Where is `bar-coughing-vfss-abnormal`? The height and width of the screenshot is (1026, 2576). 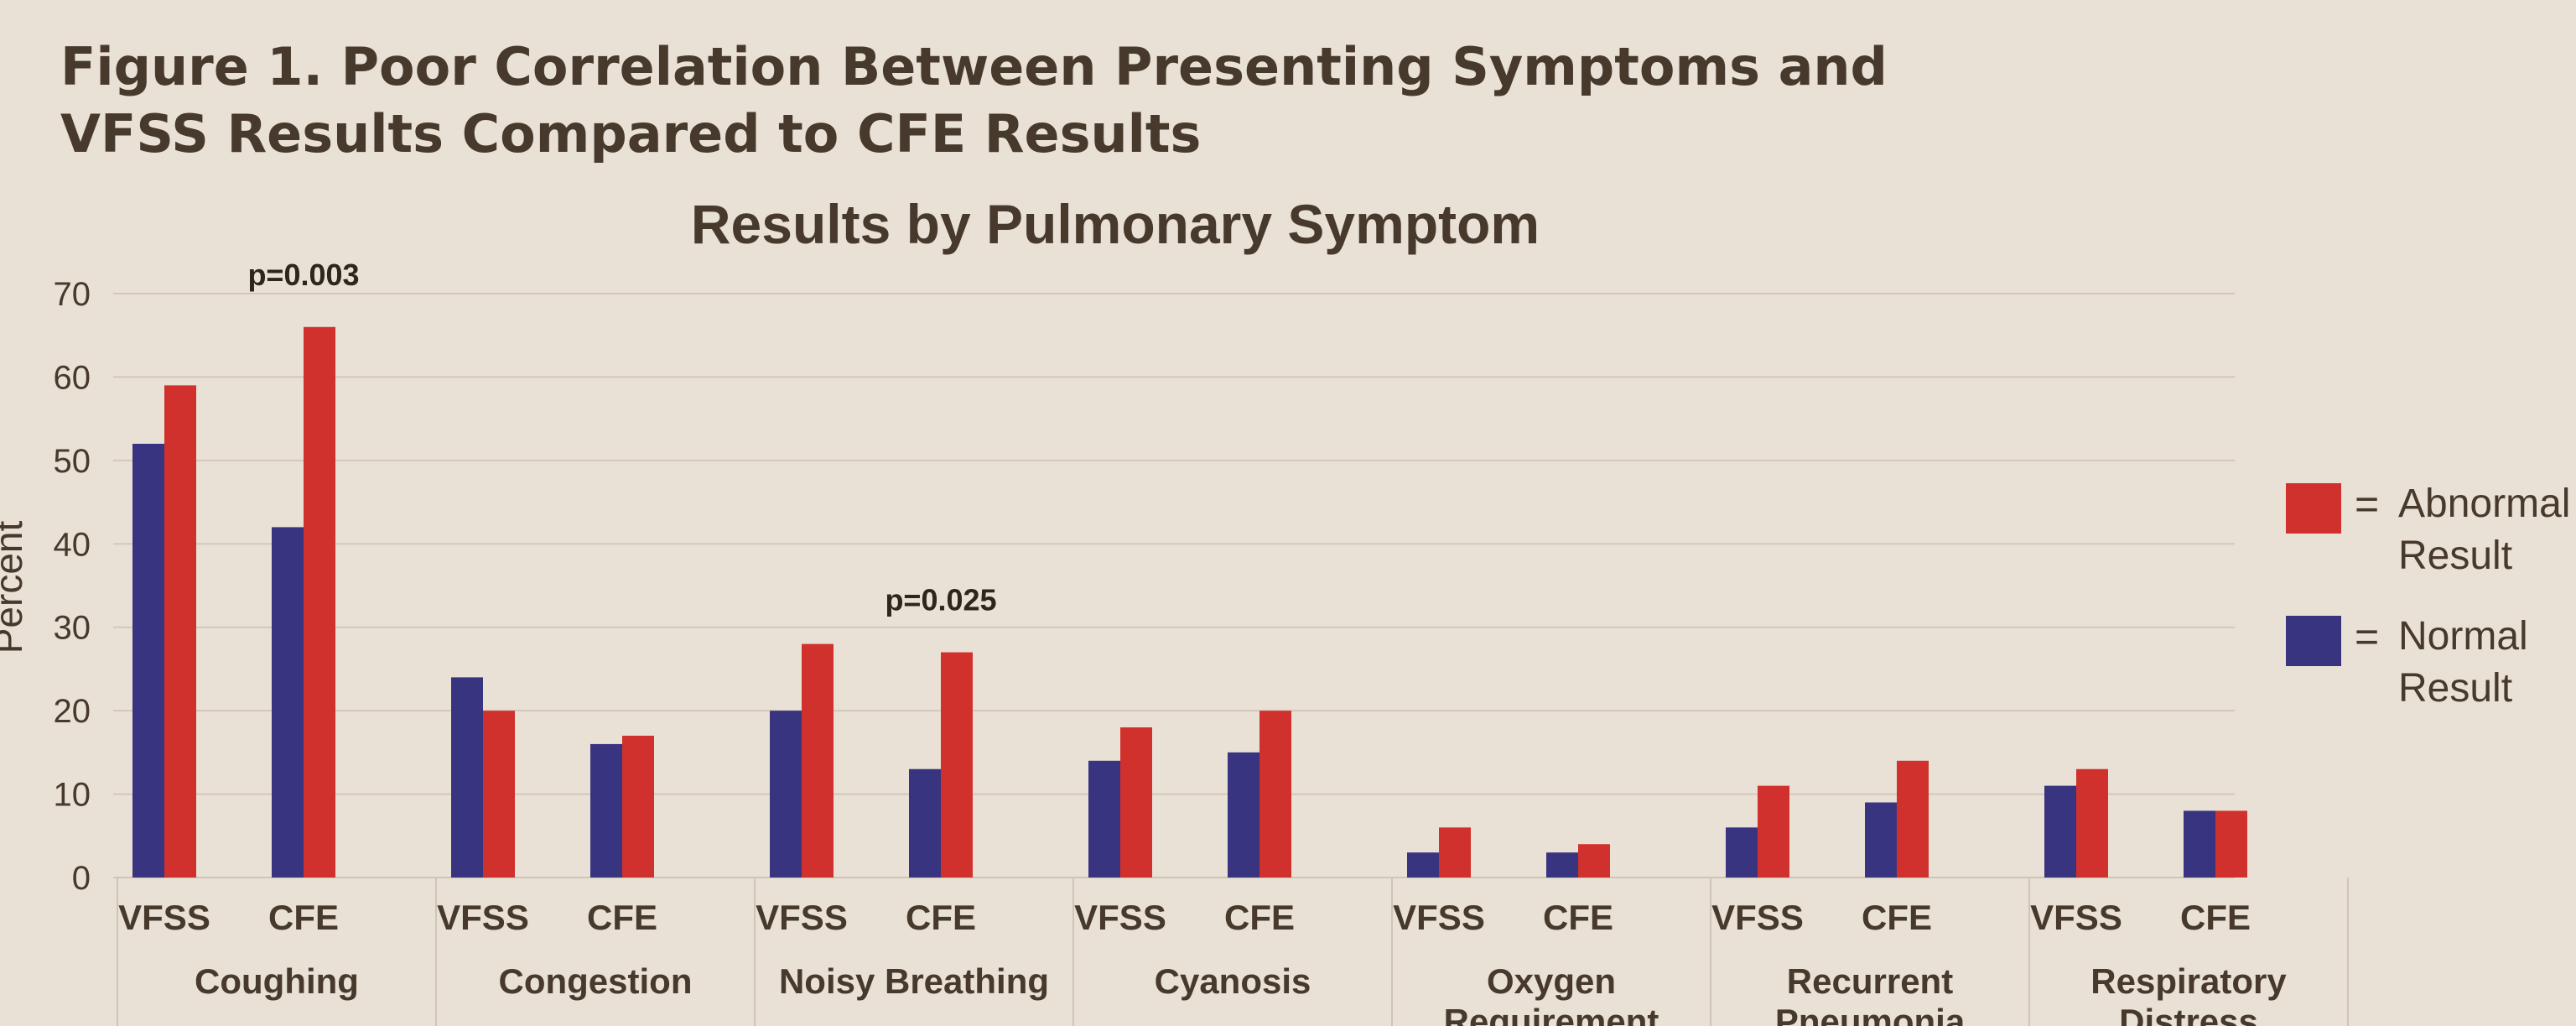
bar-coughing-vfss-abnormal is located at coordinates (180, 631).